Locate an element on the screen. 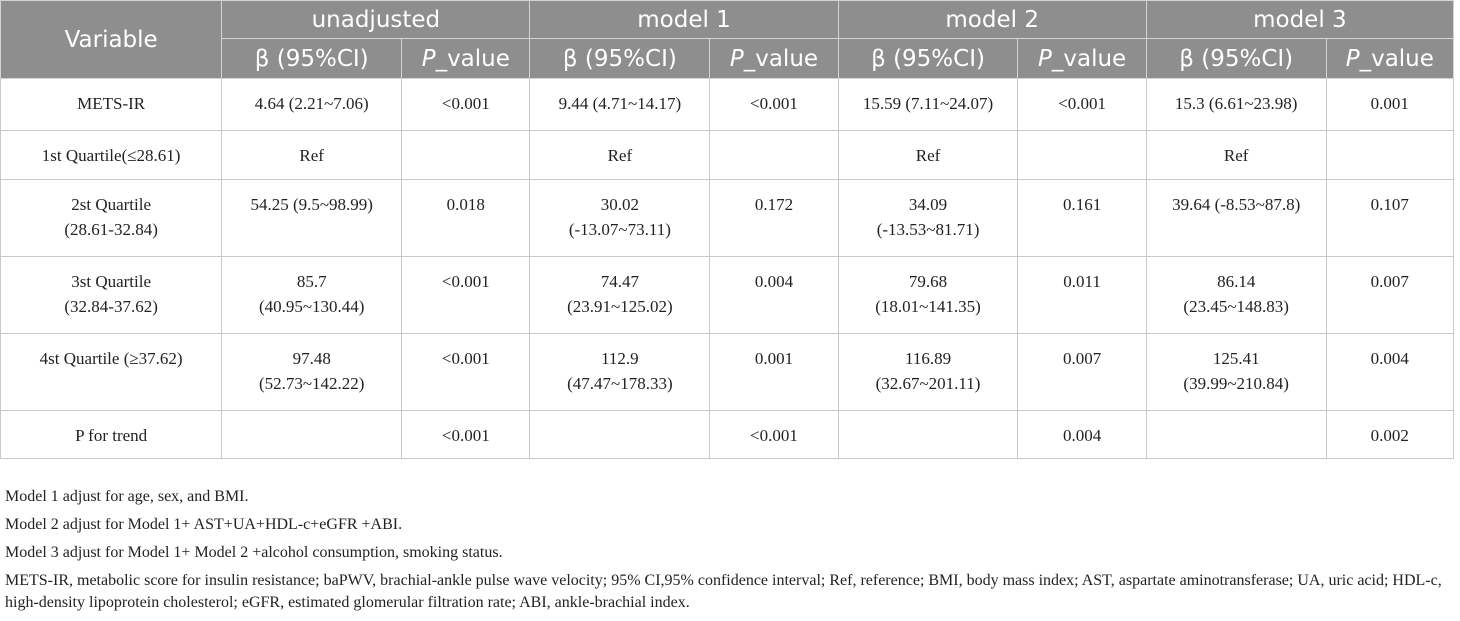  cell-beta-ci: 39.64 (-8.53~87.8) is located at coordinates (1236, 218).